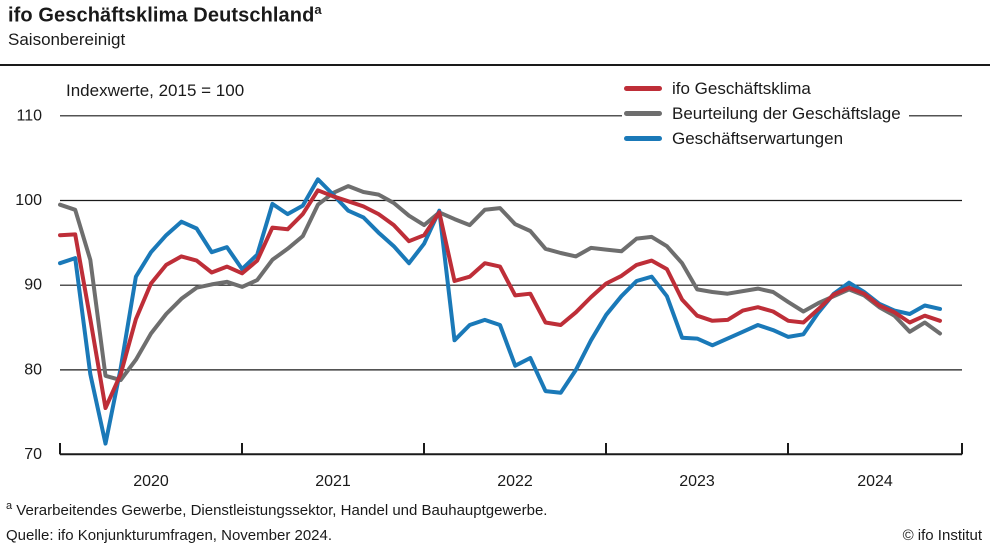  Describe the element at coordinates (495, 65) in the screenshot. I see `header-divider` at that location.